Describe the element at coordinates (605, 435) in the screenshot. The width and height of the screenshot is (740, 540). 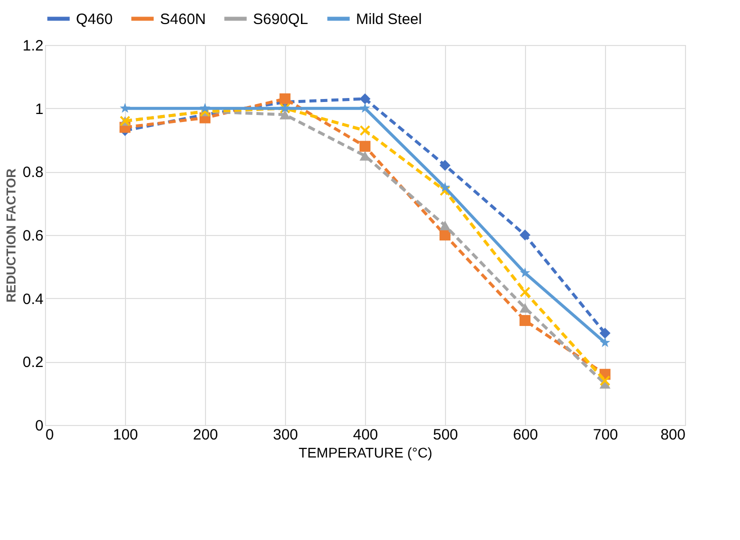
I see `x-tick-label: 700` at that location.